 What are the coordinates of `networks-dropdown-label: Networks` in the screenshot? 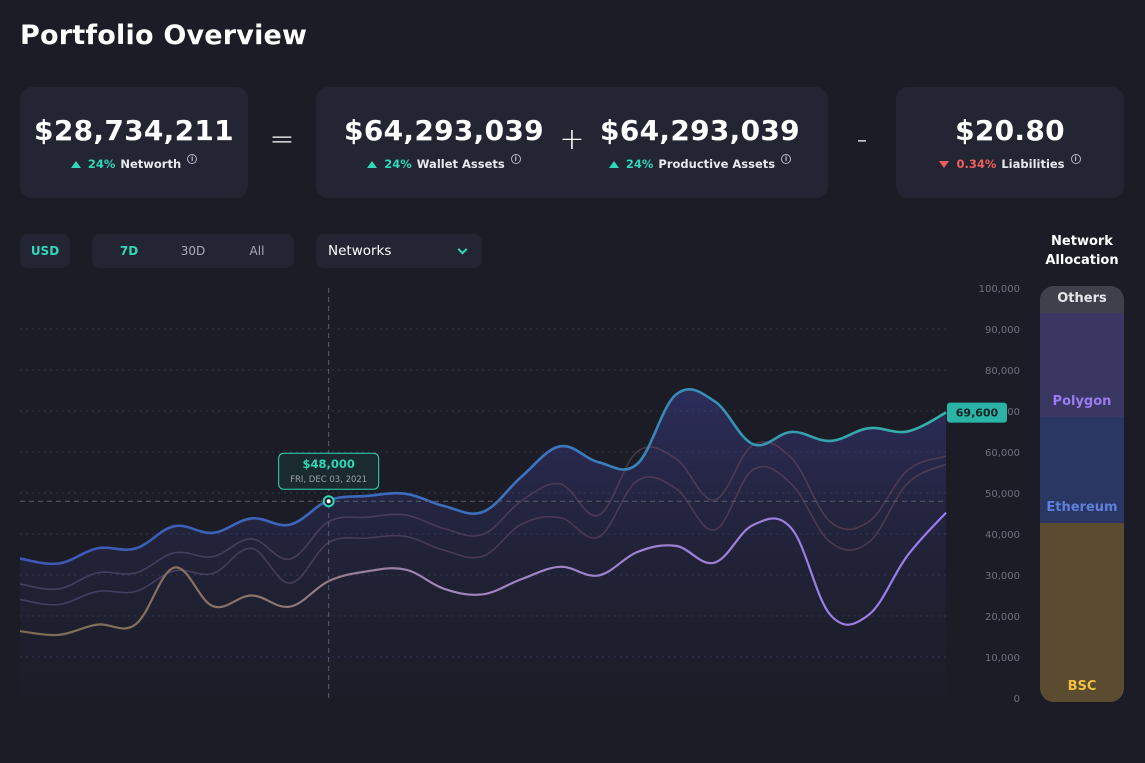 It's located at (360, 251).